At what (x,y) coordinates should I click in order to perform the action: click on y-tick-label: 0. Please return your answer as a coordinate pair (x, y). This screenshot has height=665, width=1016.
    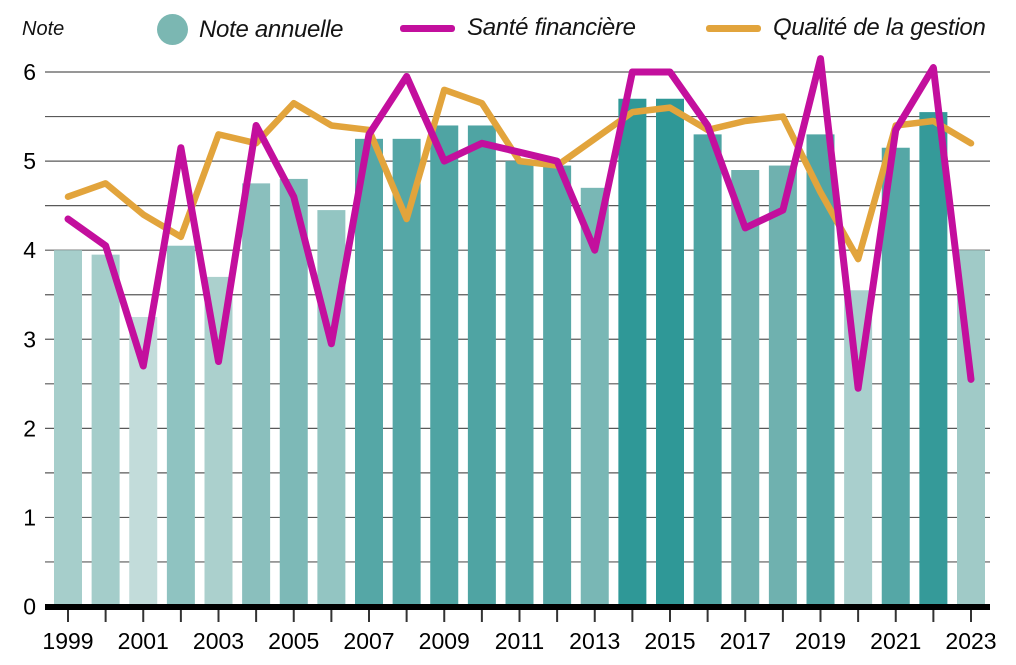
    Looking at the image, I should click on (29, 607).